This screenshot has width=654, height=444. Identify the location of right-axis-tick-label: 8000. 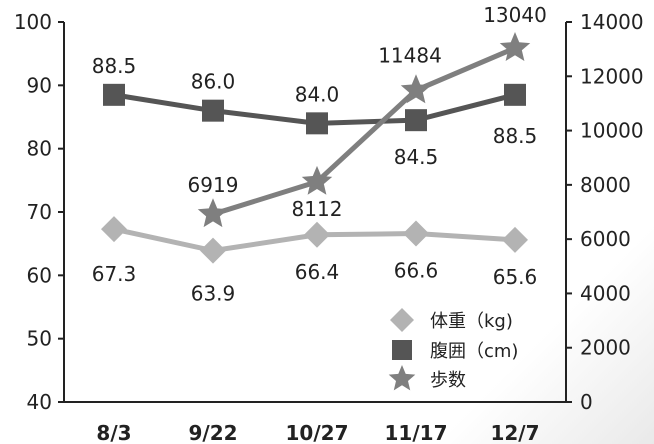
(605, 185).